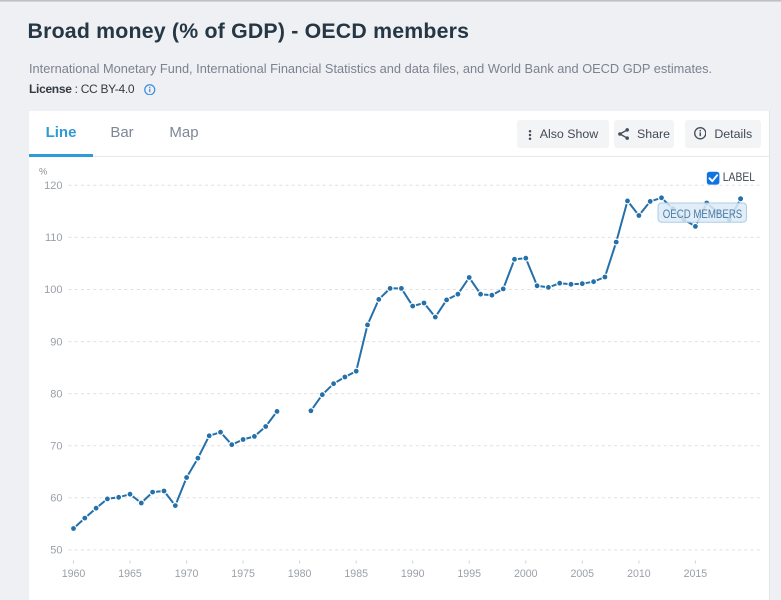 This screenshot has width=781, height=600. What do you see at coordinates (526, 574) in the screenshot?
I see `svg-text: 2000` at bounding box center [526, 574].